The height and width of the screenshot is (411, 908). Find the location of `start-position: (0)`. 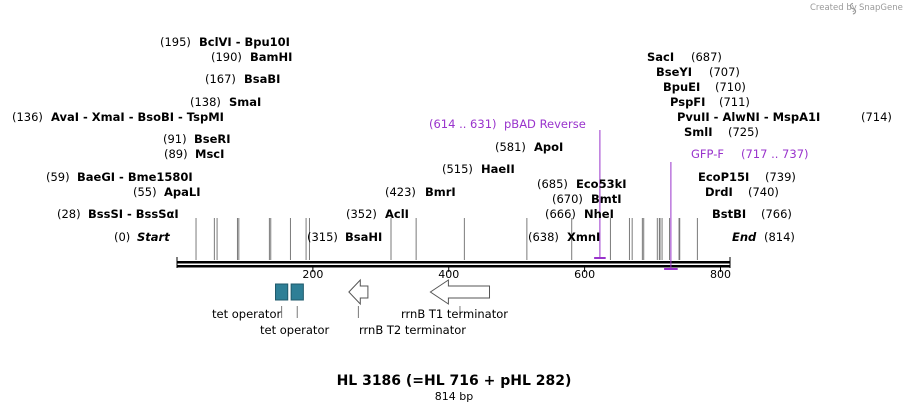

start-position: (0) is located at coordinates (122, 237).